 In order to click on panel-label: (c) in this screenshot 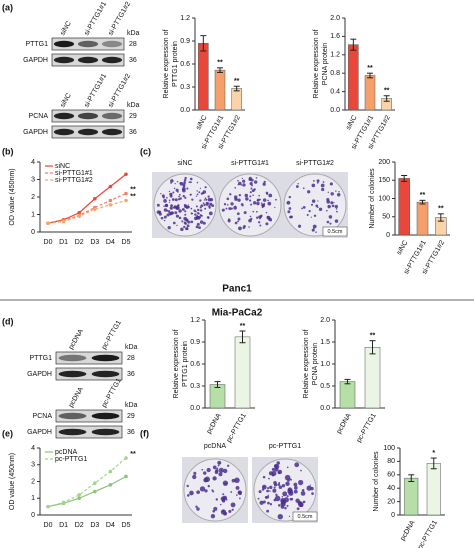, I will do `click(145, 151)`.